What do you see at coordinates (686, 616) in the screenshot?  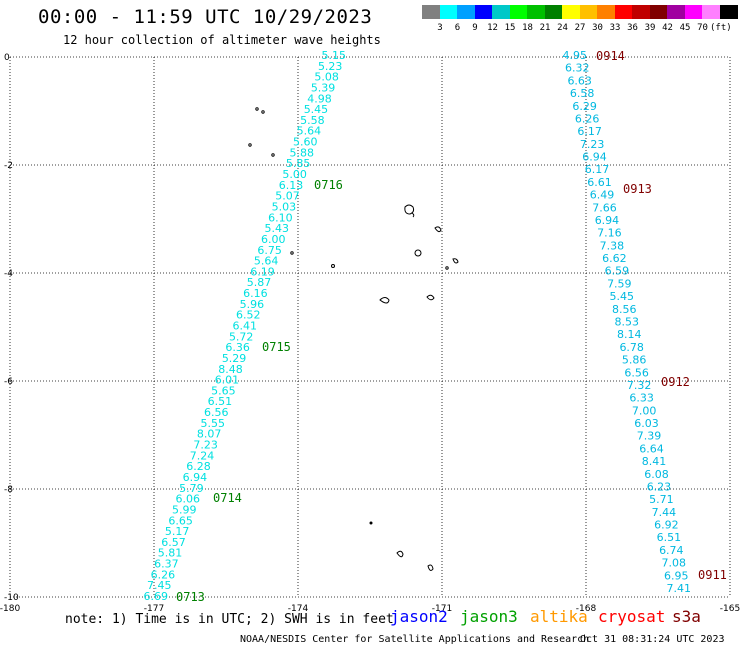 I see `satellite-label: s3a` at bounding box center [686, 616].